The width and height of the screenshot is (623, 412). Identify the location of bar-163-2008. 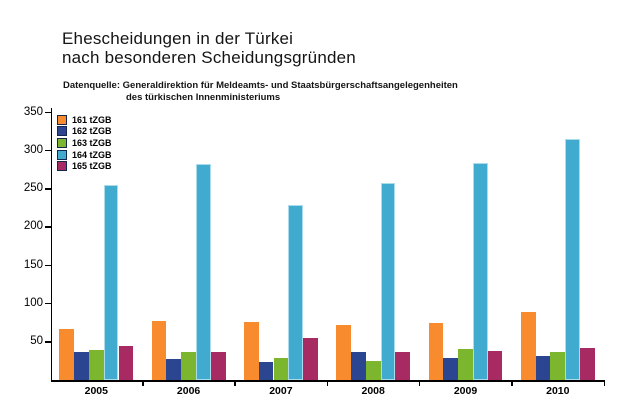
(373, 370).